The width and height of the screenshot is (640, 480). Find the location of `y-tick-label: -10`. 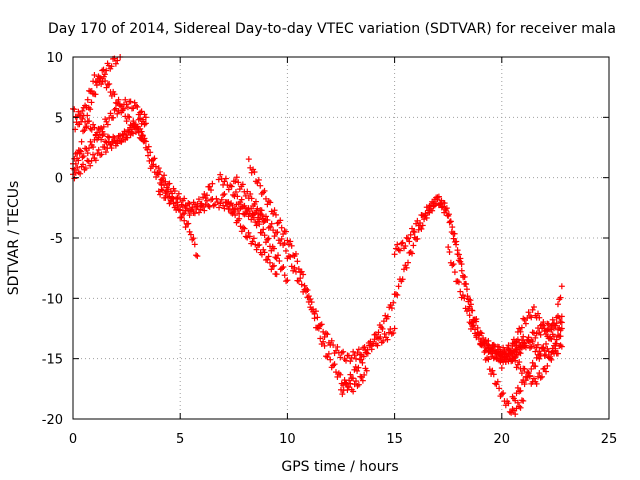

y-tick-label: -10 is located at coordinates (52, 299).